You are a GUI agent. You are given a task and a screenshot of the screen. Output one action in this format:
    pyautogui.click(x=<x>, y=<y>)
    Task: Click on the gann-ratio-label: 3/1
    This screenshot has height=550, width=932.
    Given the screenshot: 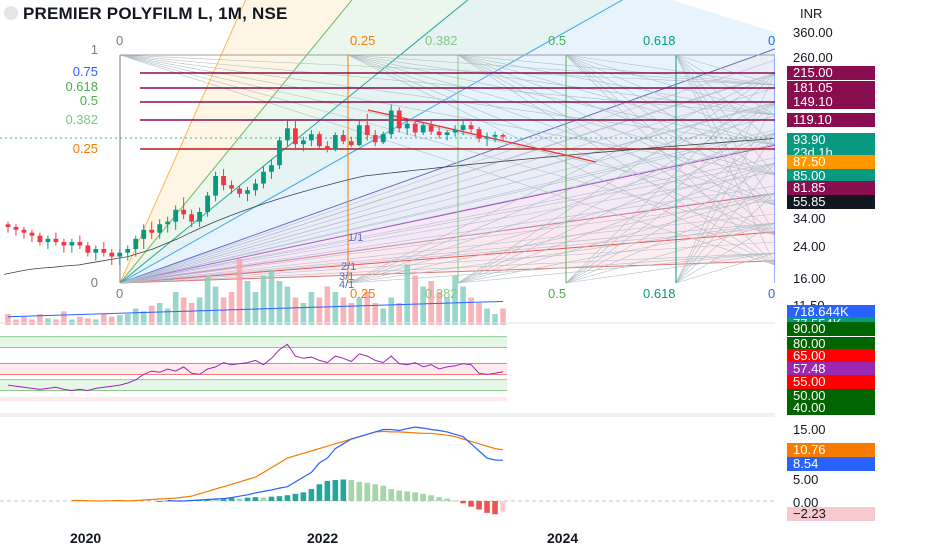 What is the action you would take?
    pyautogui.click(x=347, y=277)
    